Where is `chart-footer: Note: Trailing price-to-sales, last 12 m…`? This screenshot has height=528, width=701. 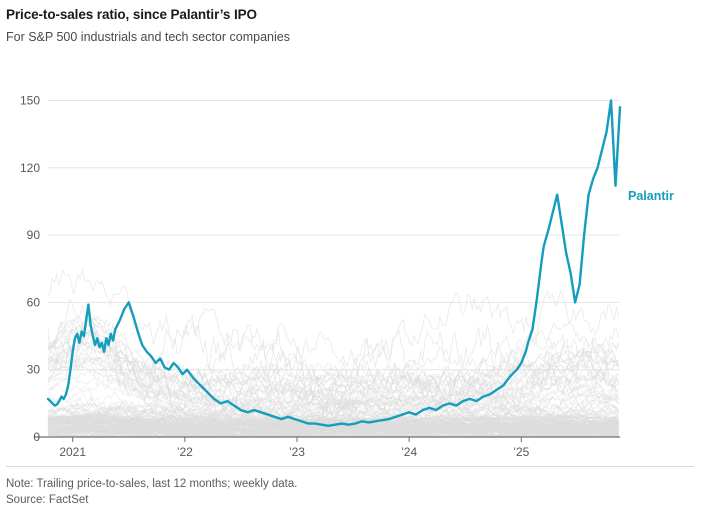 chart-footer: Note: Trailing price-to-sales, last 12 m… is located at coordinates (350, 492).